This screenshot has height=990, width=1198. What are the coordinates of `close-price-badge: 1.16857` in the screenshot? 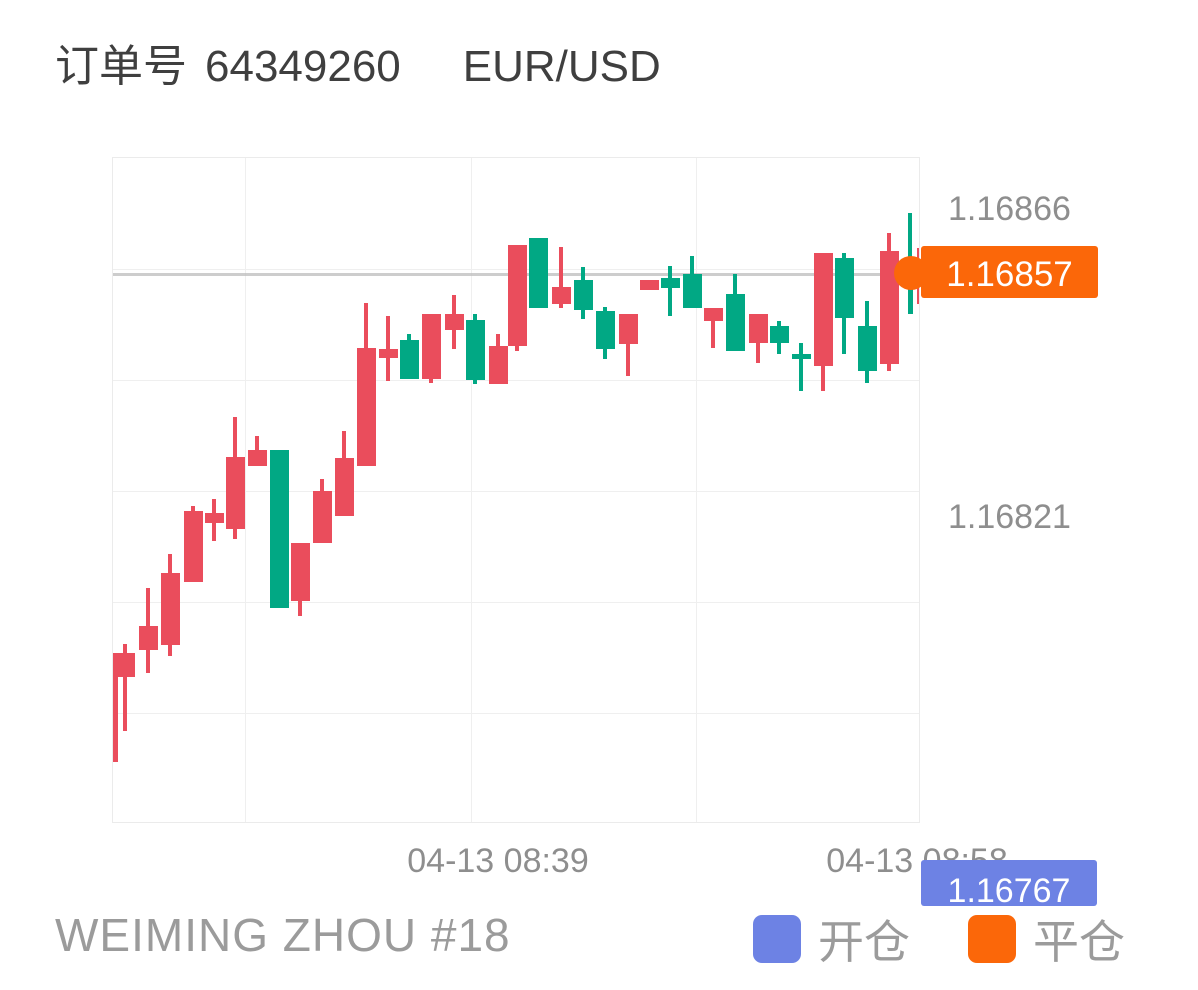 It's located at (1009, 272).